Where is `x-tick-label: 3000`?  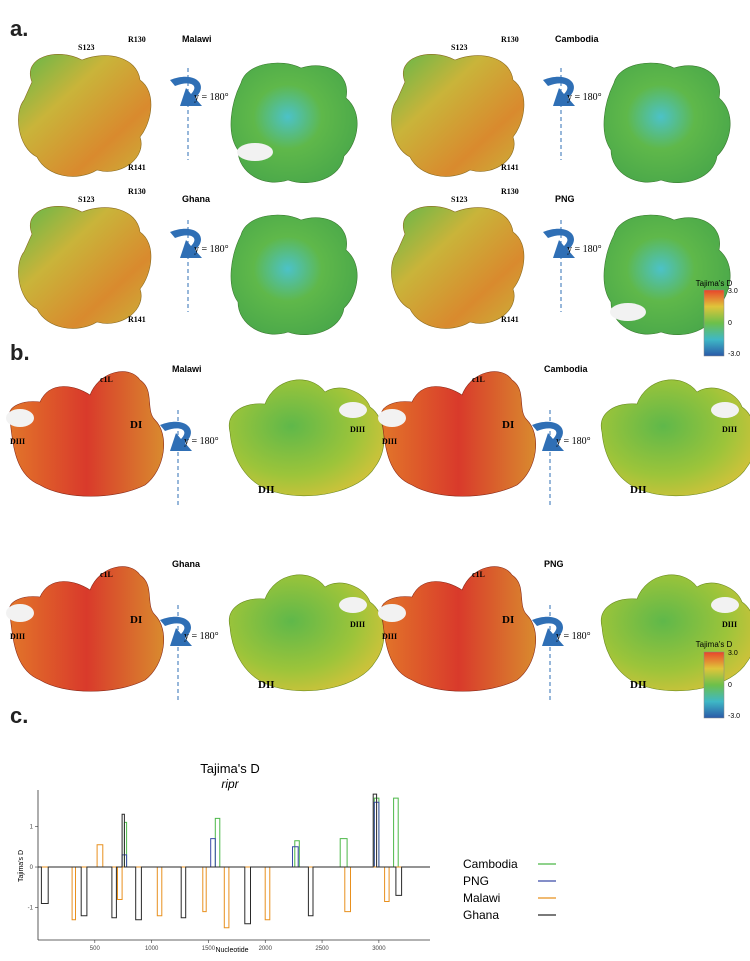
x-tick-label: 3000 is located at coordinates (379, 949).